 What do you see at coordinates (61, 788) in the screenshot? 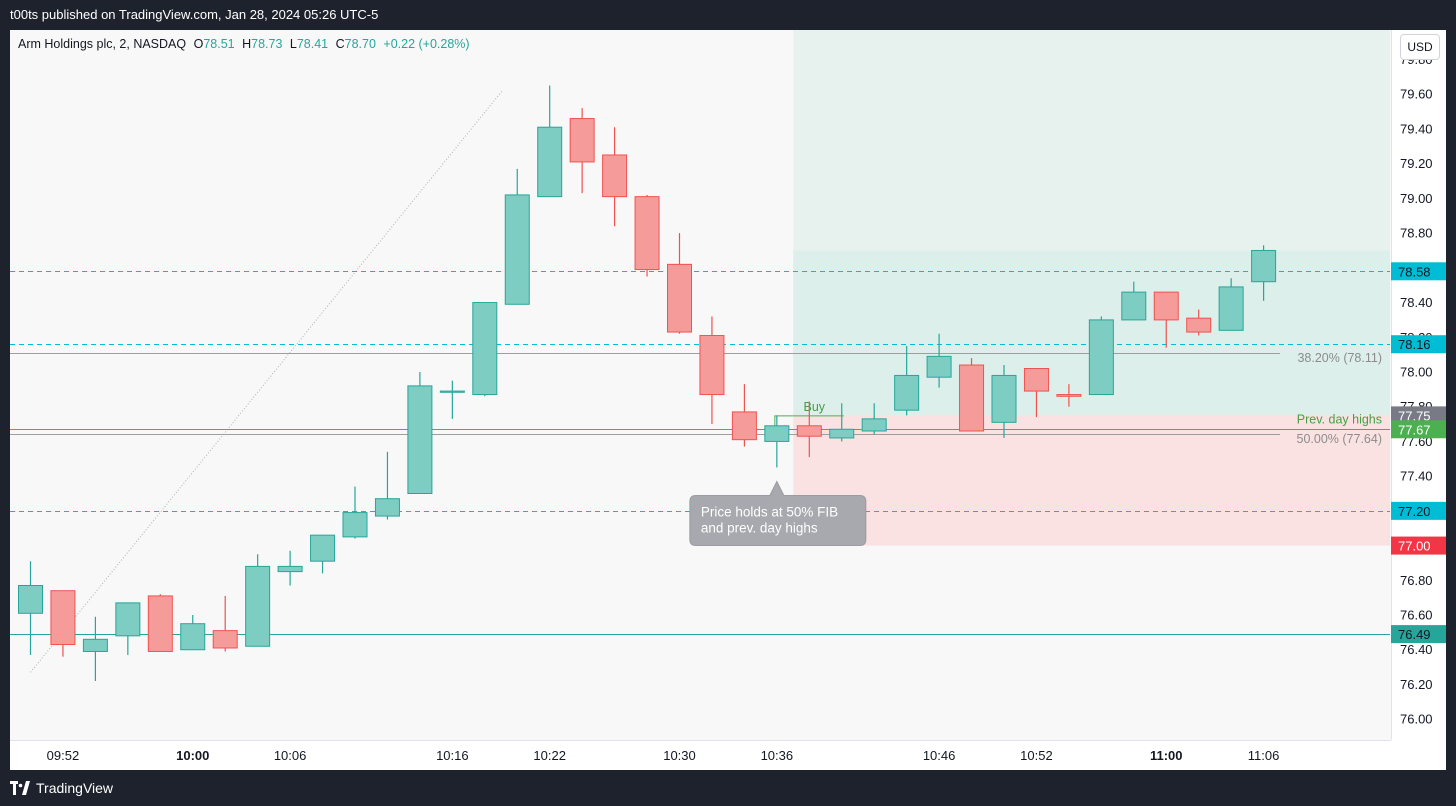
I see `brand: TradingView` at bounding box center [61, 788].